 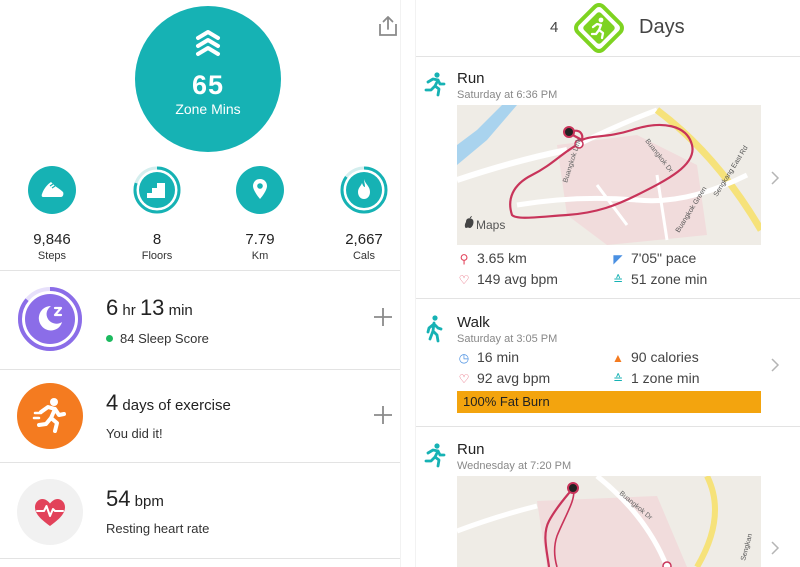 What do you see at coordinates (388, 26) in the screenshot?
I see `share-icon` at bounding box center [388, 26].